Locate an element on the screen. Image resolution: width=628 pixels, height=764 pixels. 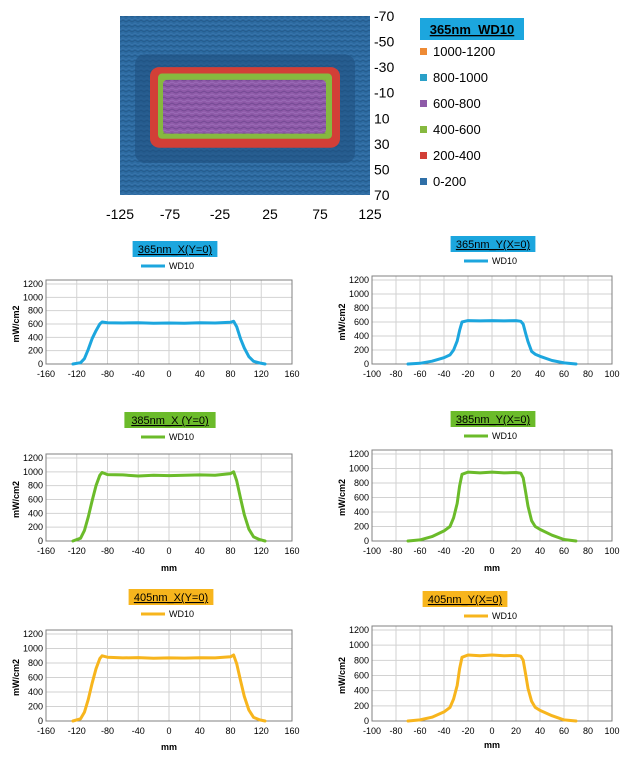
legend-label: 0-200 is located at coordinates (449, 181).